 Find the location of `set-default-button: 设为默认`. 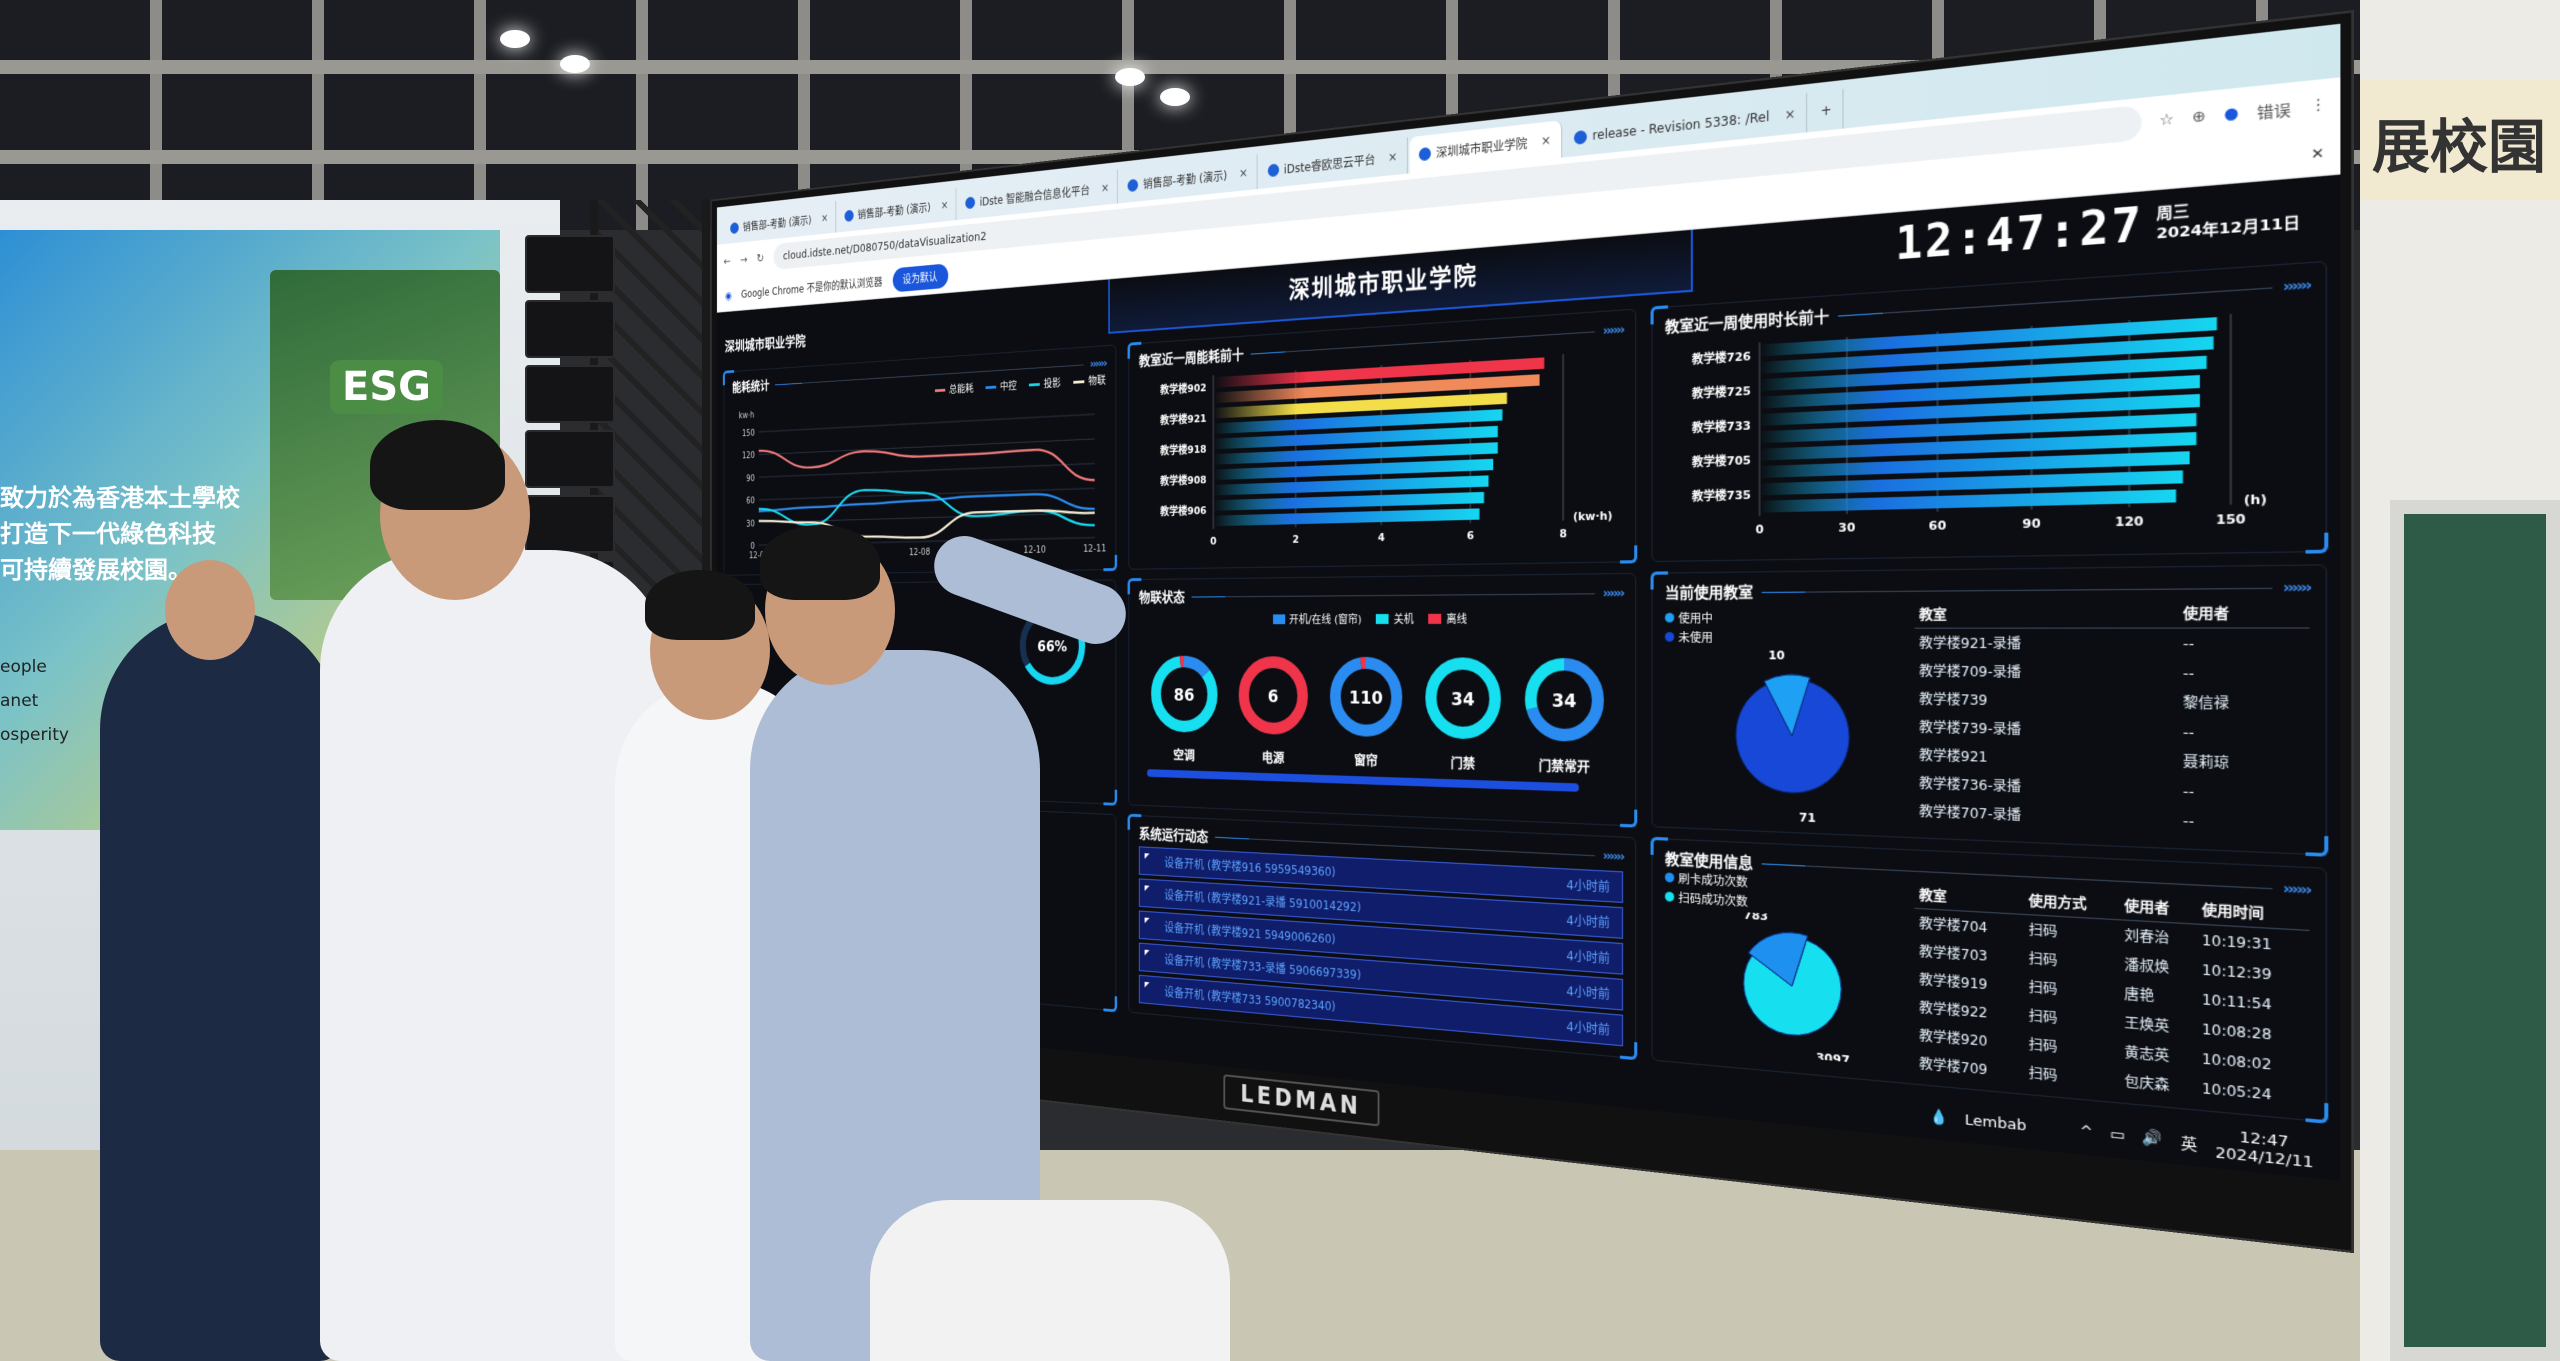

set-default-button: 设为默认 is located at coordinates (920, 278).